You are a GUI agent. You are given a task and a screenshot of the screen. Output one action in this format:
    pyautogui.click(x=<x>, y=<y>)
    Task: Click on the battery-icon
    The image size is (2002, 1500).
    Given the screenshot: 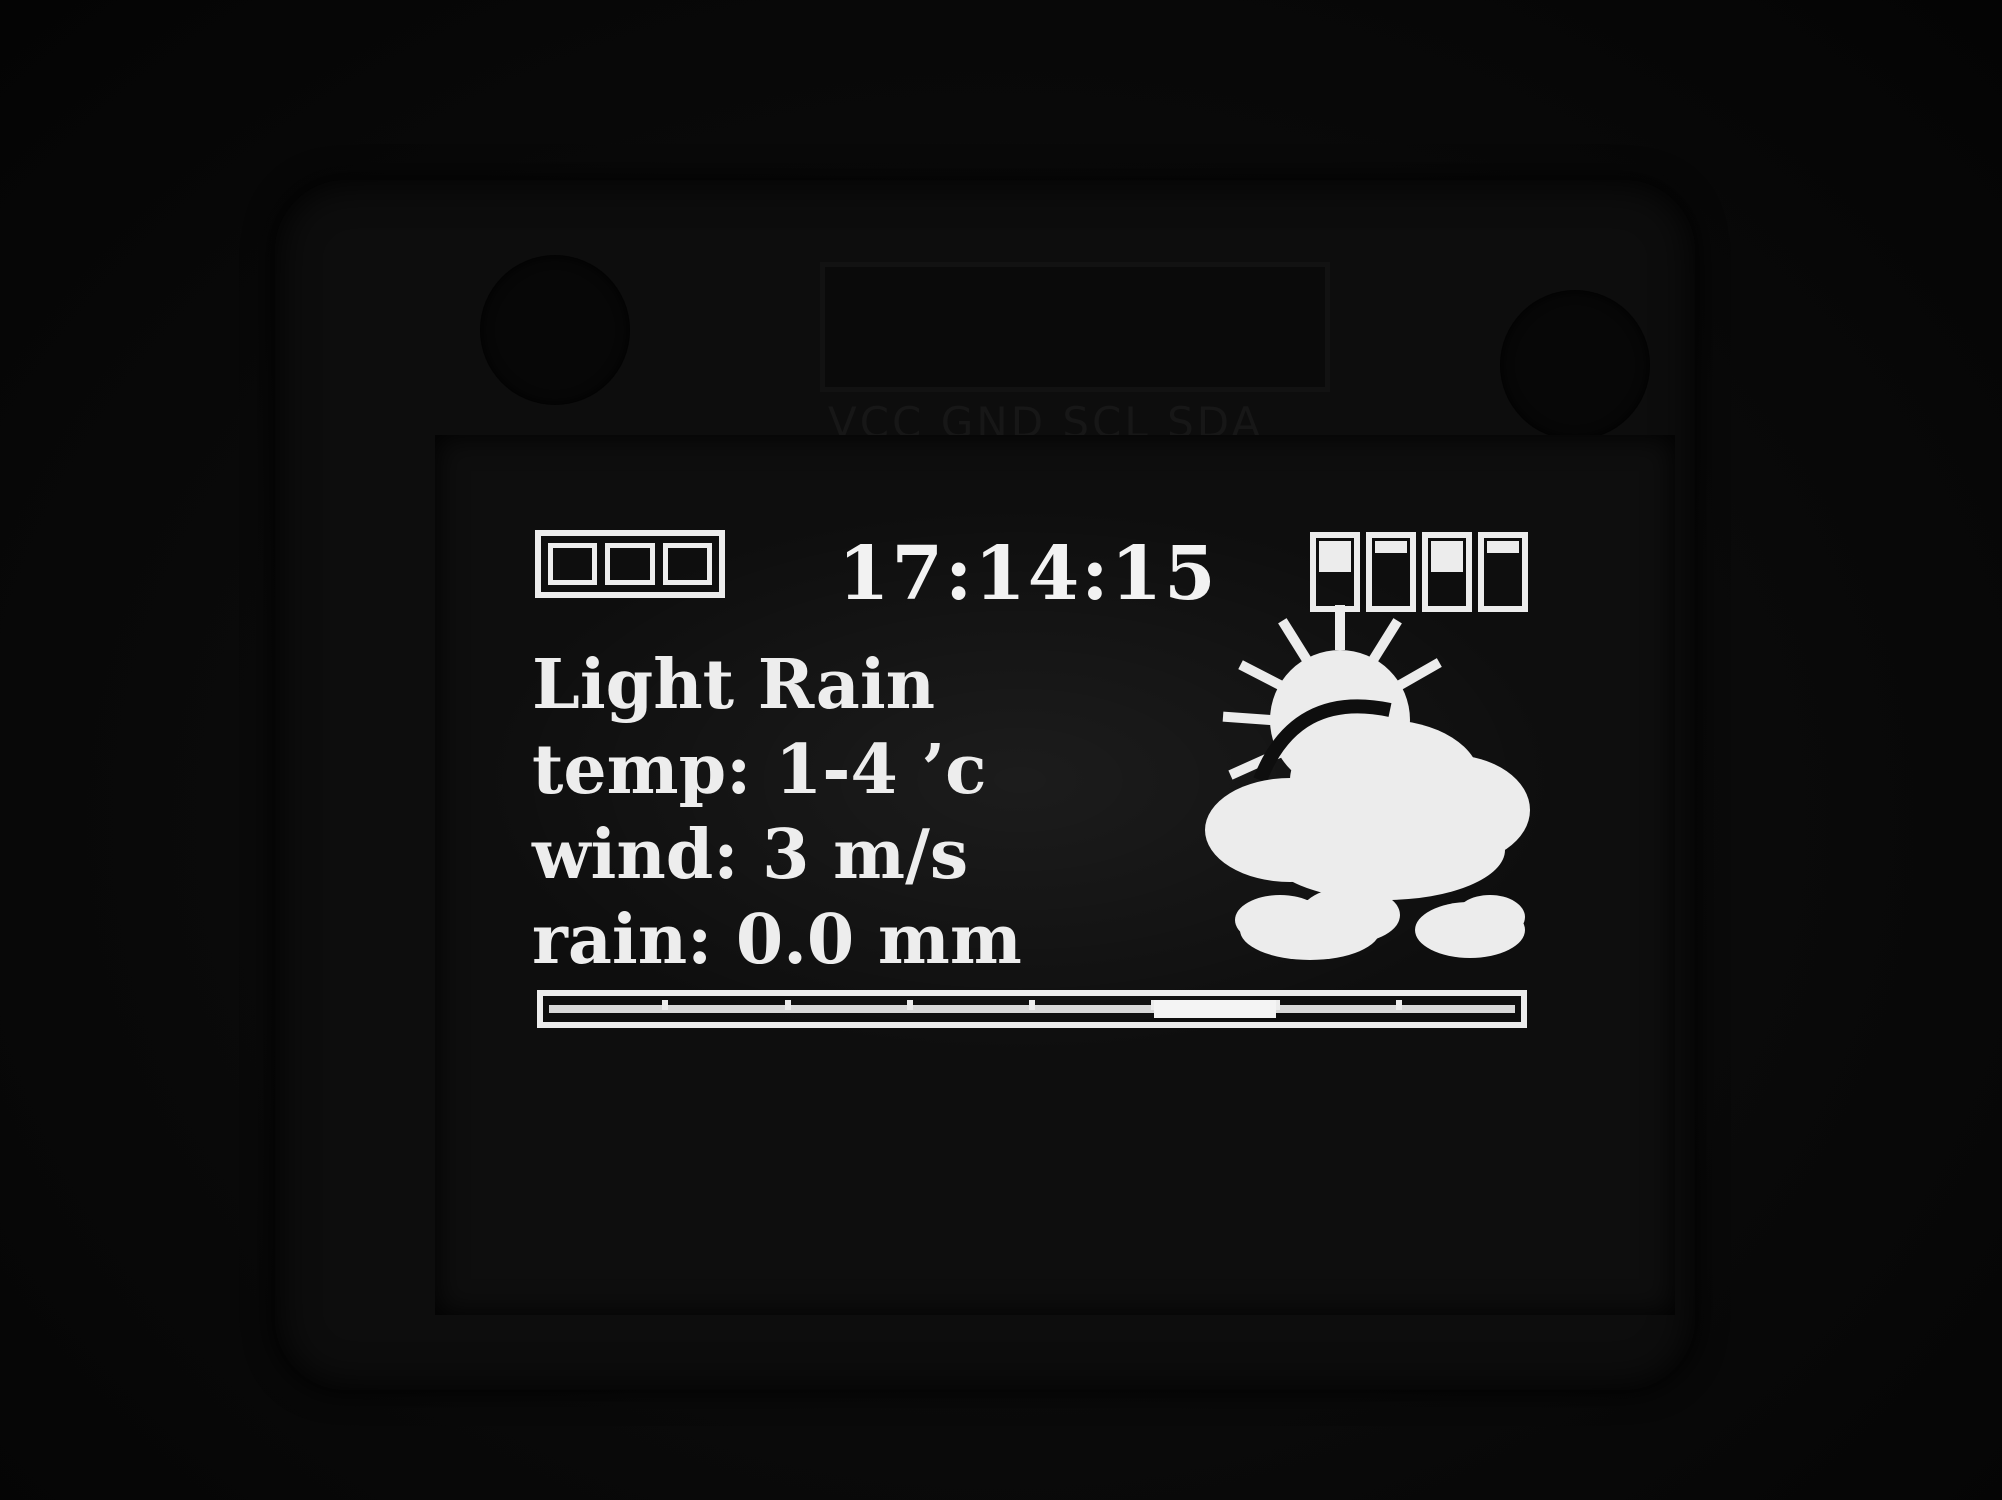 What is the action you would take?
    pyautogui.click(x=630, y=564)
    